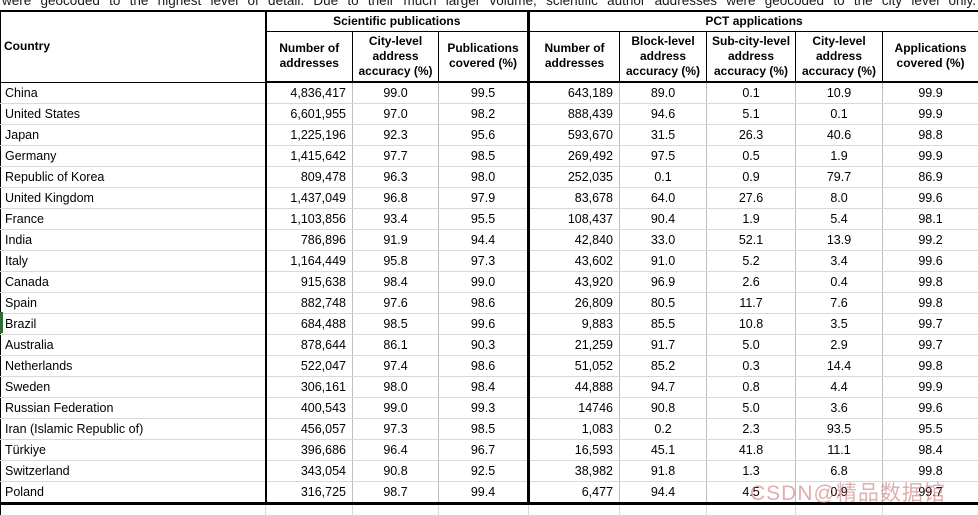 The image size is (978, 515). What do you see at coordinates (752, 21) in the screenshot?
I see `group-header-pct-applications: PCT applications` at bounding box center [752, 21].